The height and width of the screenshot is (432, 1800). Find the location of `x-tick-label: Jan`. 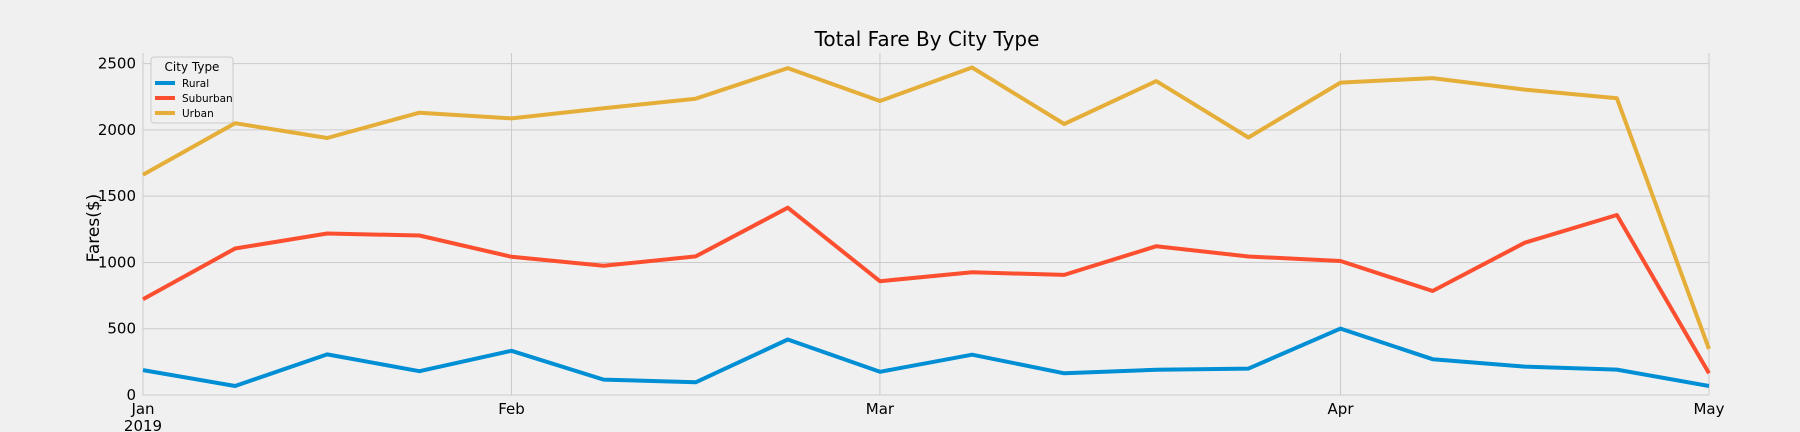

x-tick-label: Jan is located at coordinates (142, 409).